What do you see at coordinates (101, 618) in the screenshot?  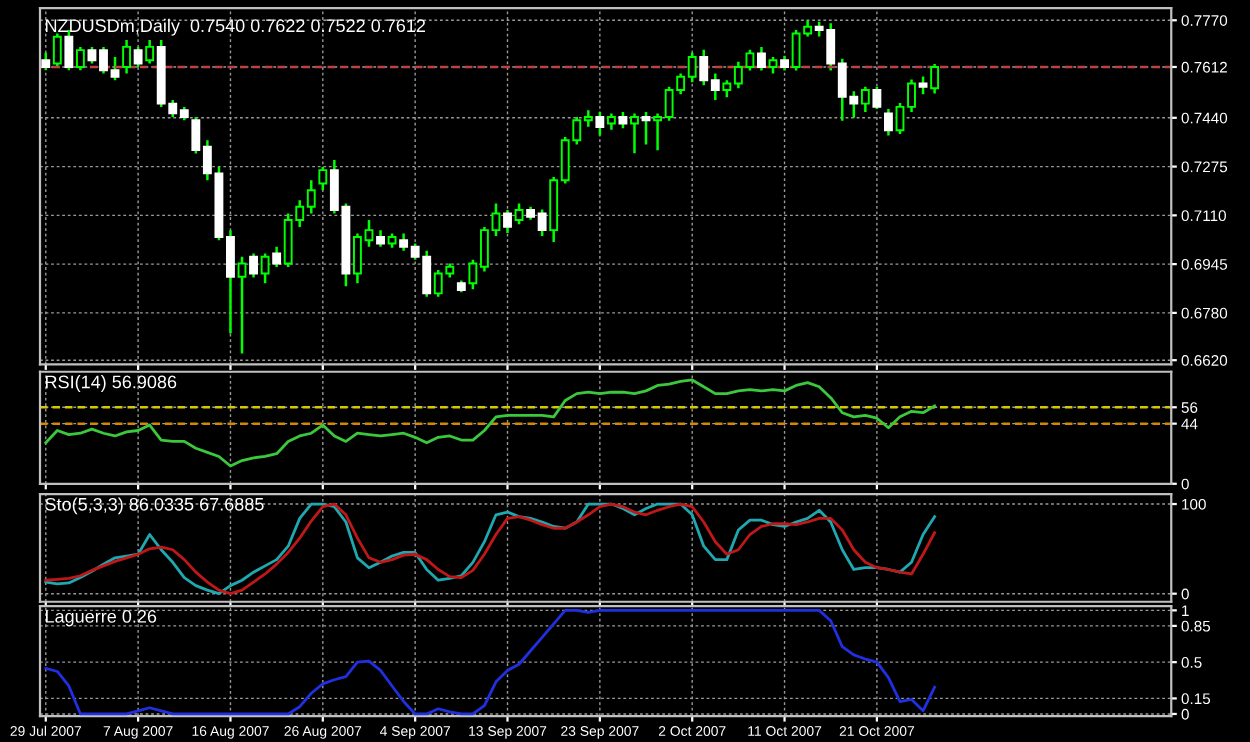 I see `chart-title: Laguerre 0.26` at bounding box center [101, 618].